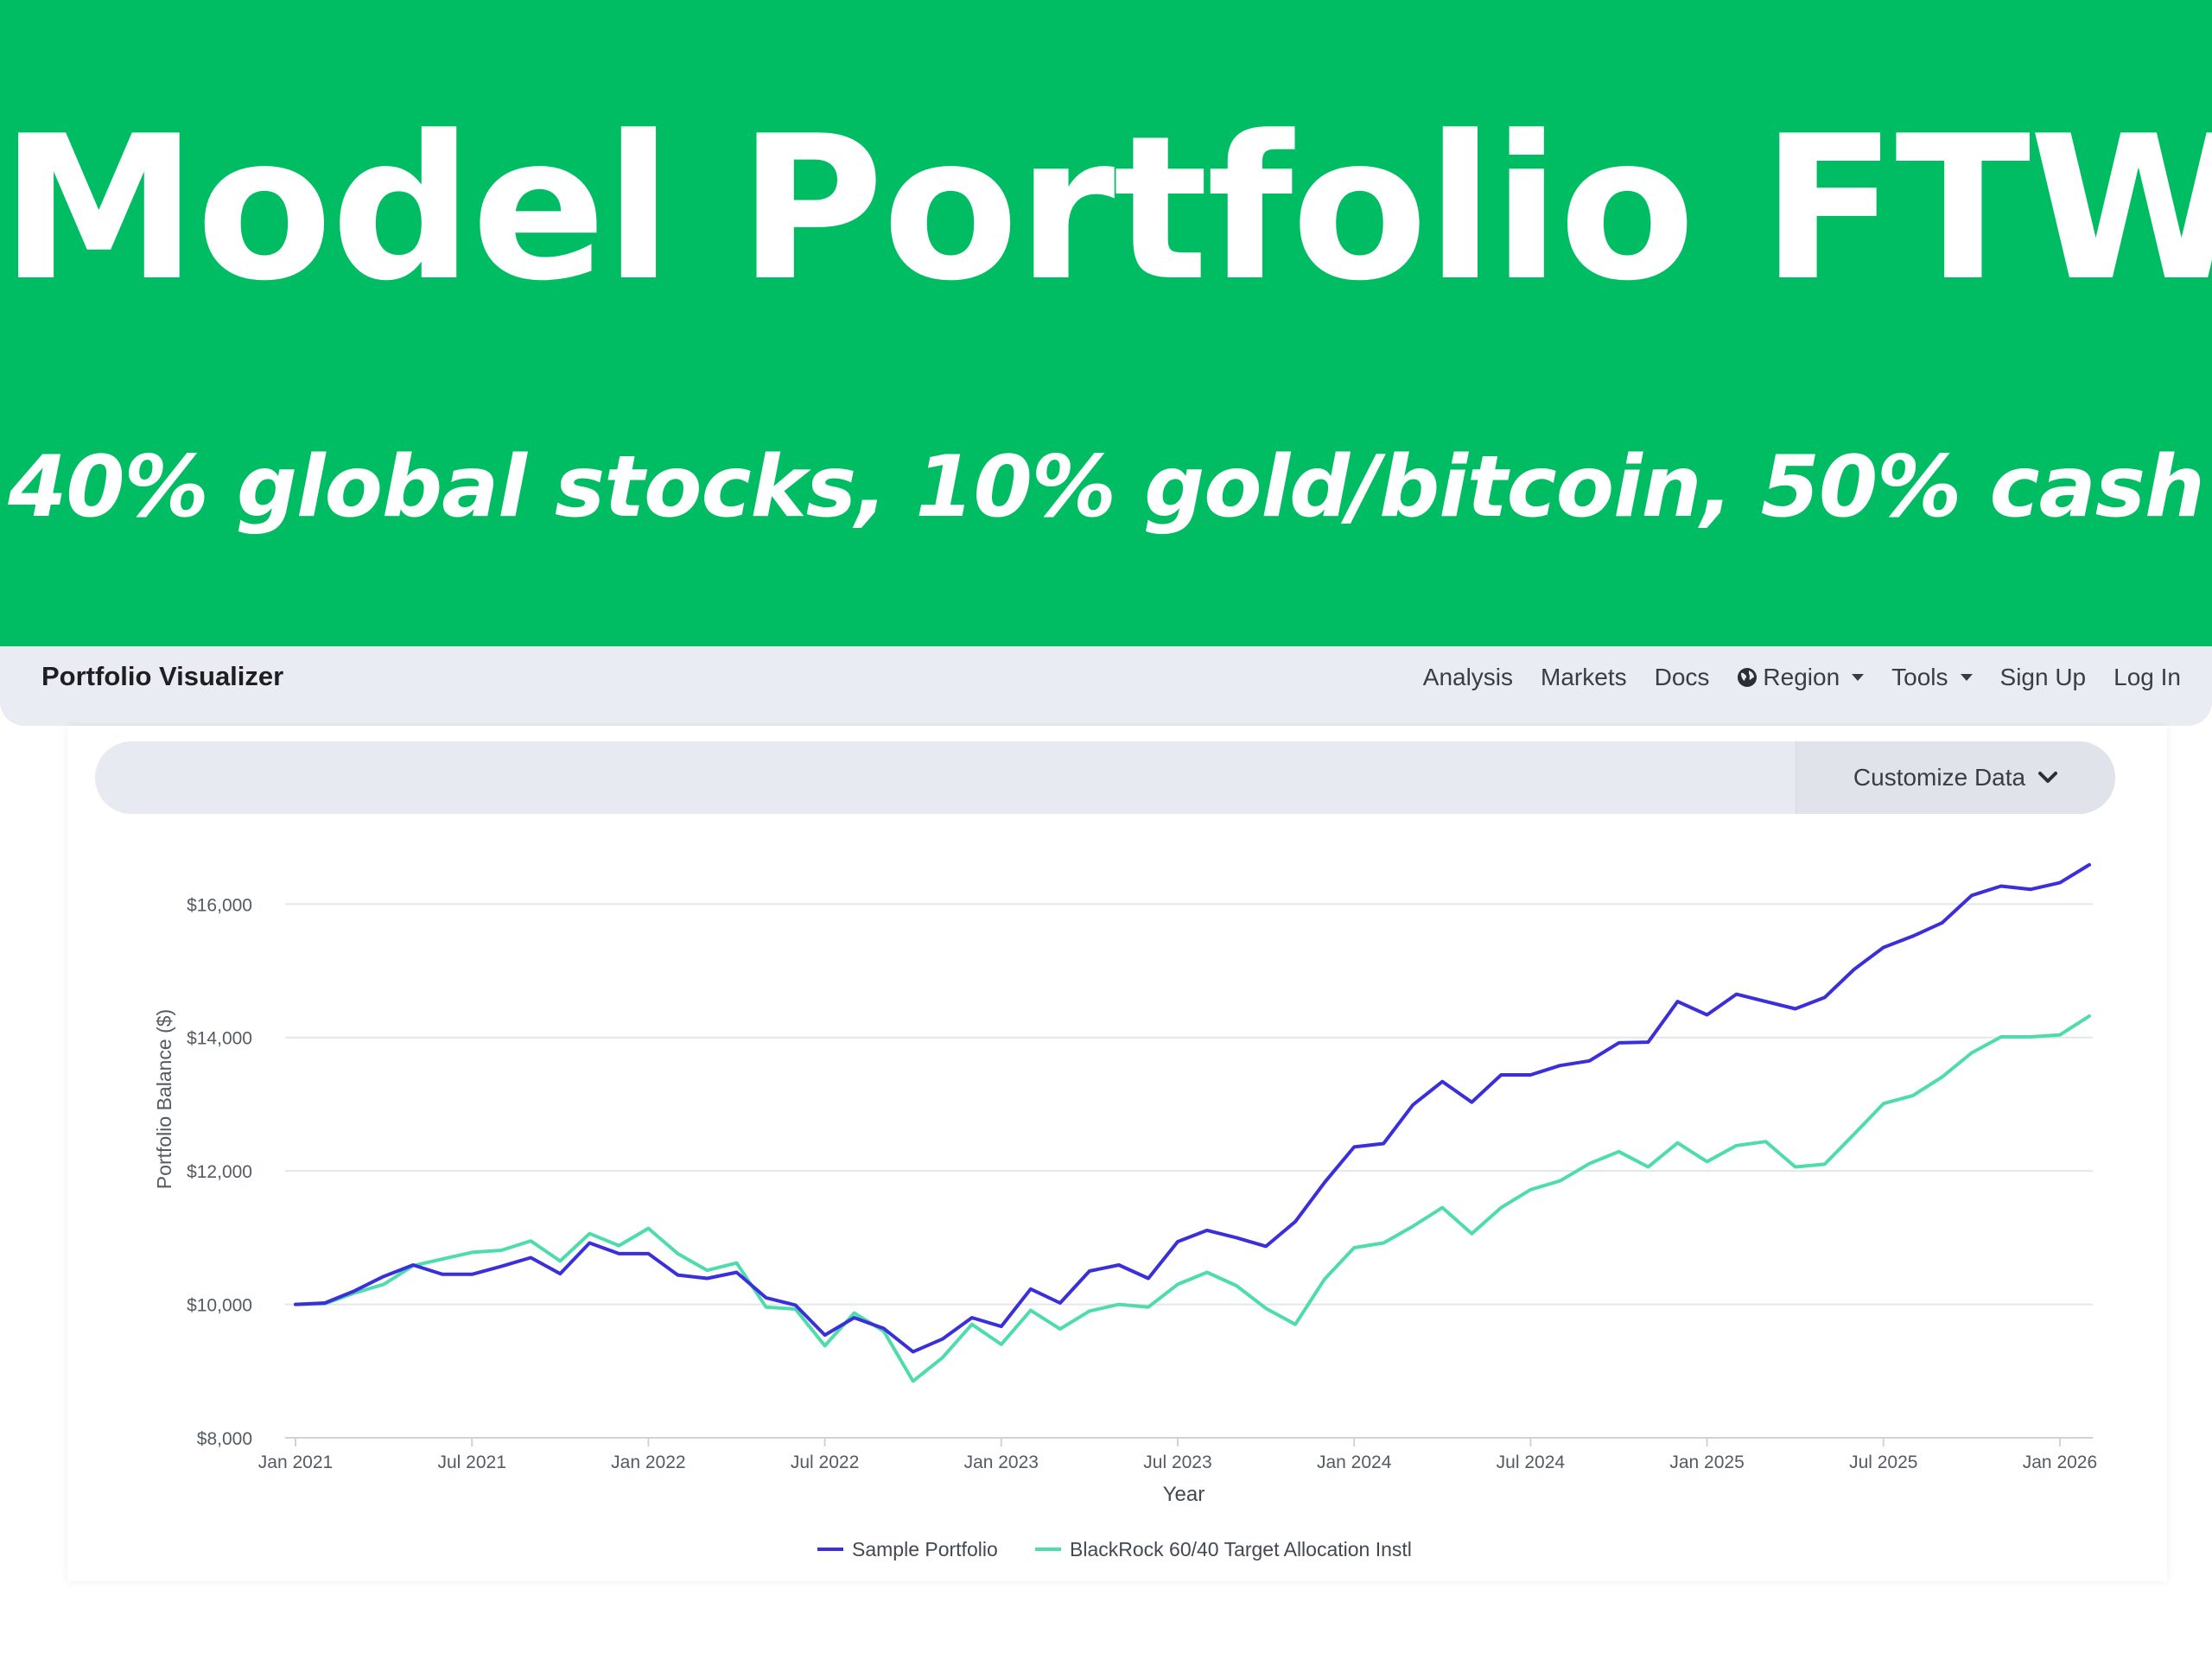  What do you see at coordinates (1241, 1549) in the screenshot?
I see `legend-label-blackrock: BlackRock 60/40 Target Allocation Instl` at bounding box center [1241, 1549].